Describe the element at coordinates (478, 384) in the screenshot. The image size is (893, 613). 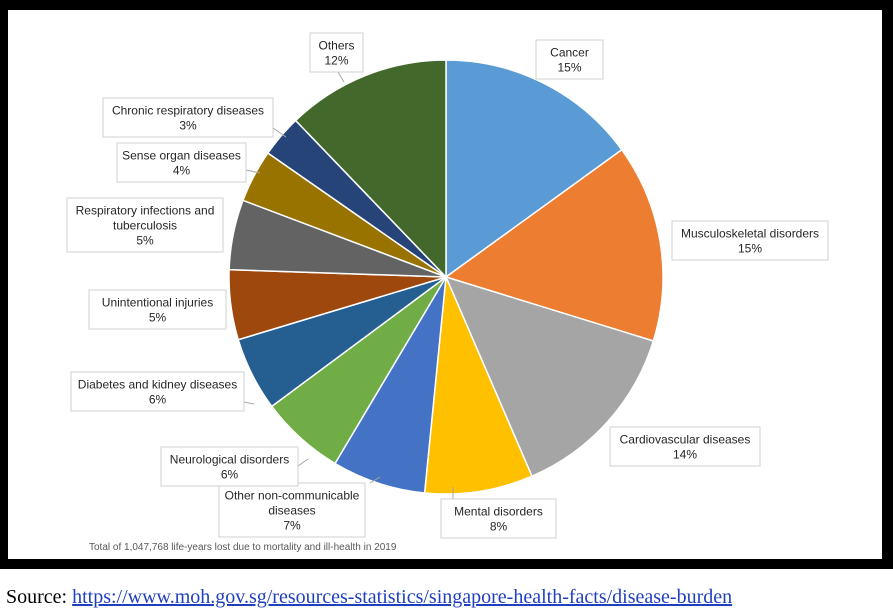
I see `pie-slice-mental-disorders` at that location.